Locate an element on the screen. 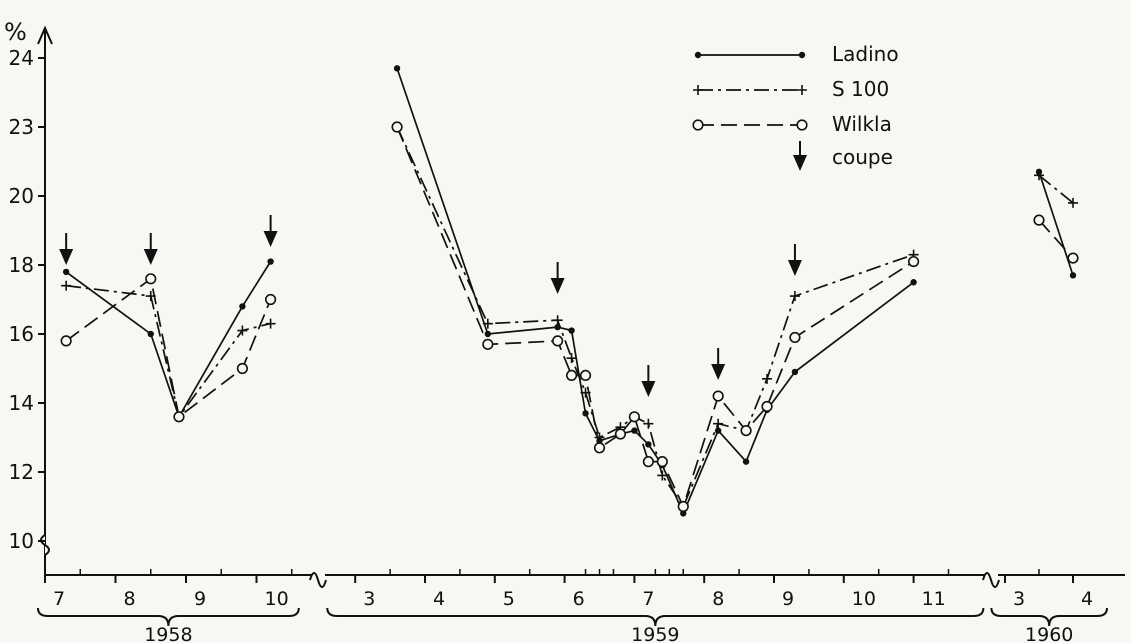 The width and height of the screenshot is (1131, 643). y-tick-label: 16 is located at coordinates (21, 334).